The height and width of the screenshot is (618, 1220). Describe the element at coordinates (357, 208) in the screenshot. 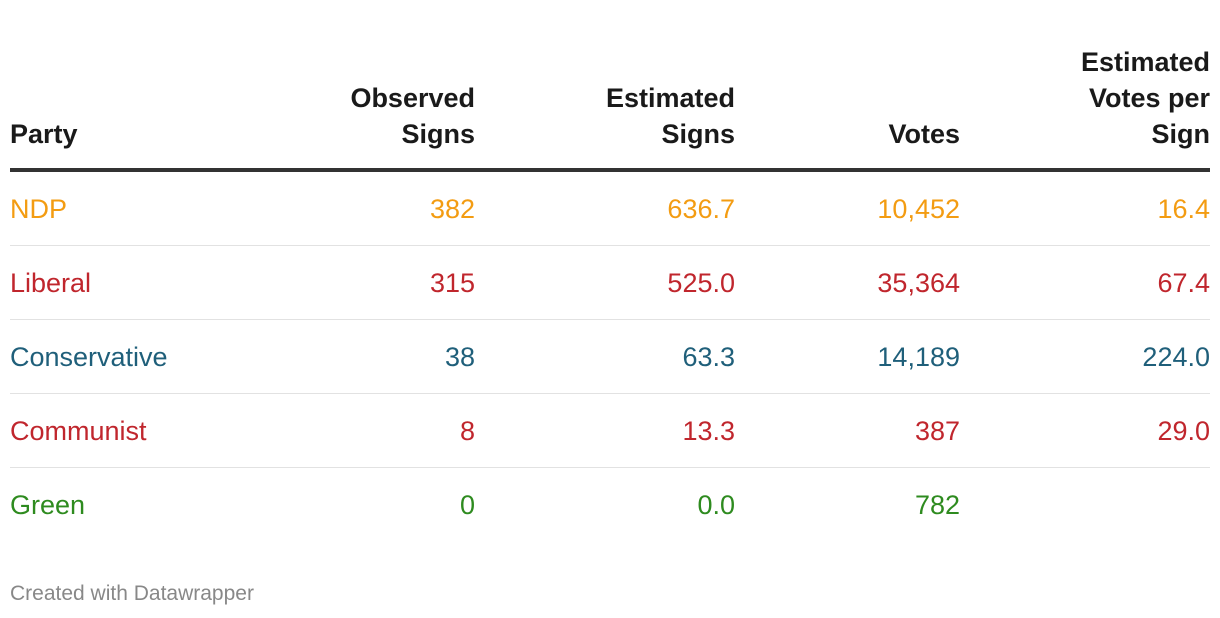

I see `cell-observed-signs: 382` at that location.